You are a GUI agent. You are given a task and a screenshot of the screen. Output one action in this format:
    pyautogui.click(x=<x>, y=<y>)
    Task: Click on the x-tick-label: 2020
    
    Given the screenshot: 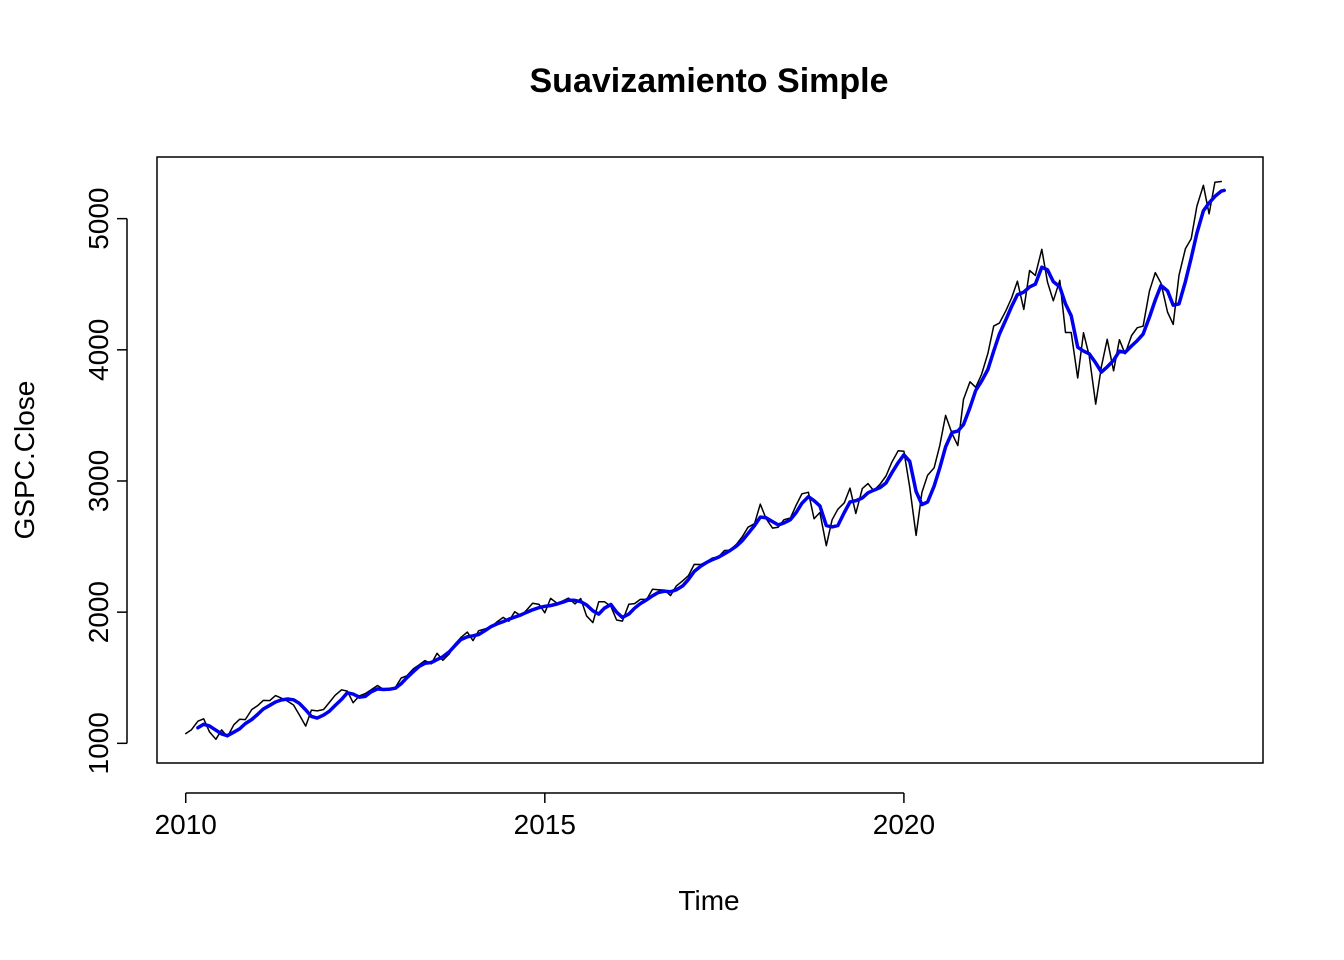 What is the action you would take?
    pyautogui.click(x=904, y=824)
    